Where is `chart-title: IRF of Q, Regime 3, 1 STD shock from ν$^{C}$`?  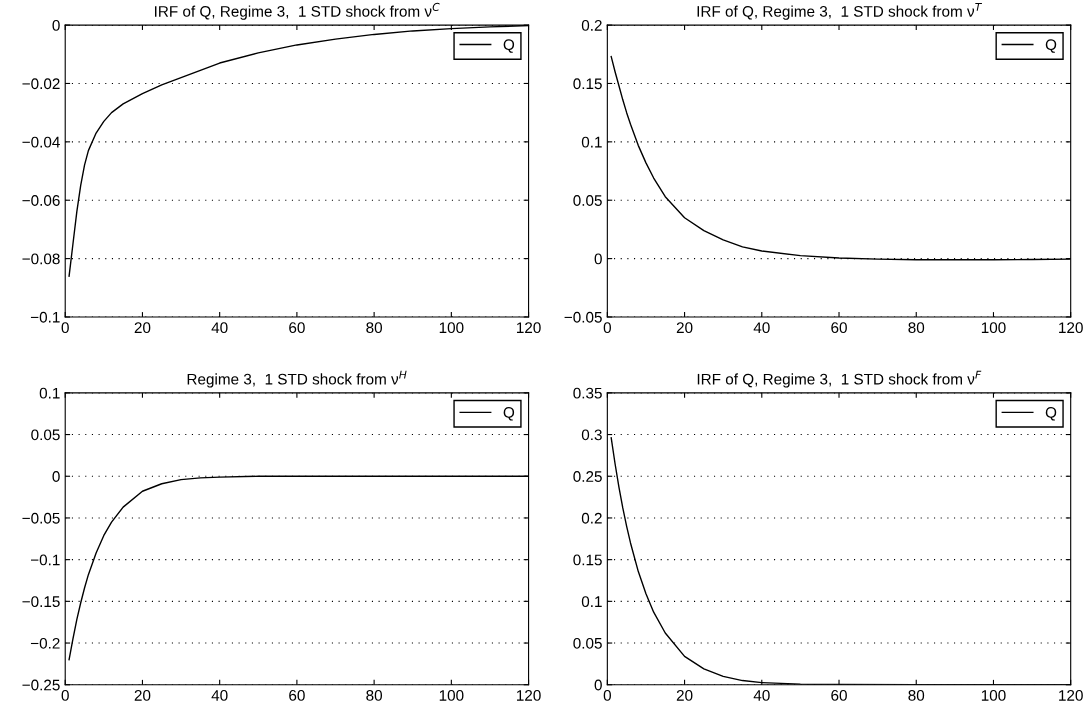
chart-title: IRF of Q, Regime 3, 1 STD shock from ν$^{C}$ is located at coordinates (297, 11).